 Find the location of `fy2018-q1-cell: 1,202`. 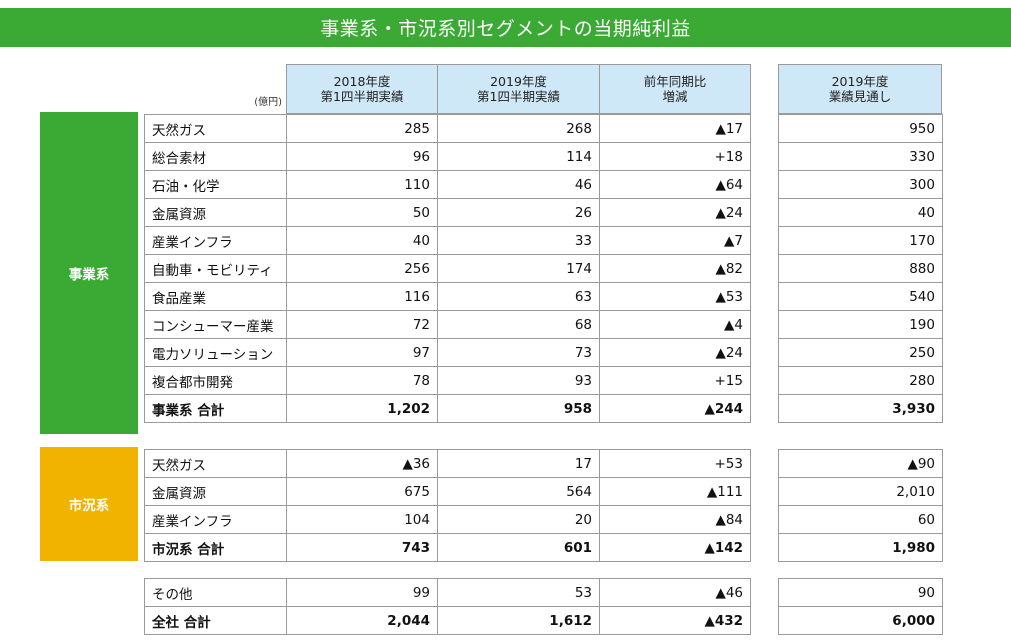

fy2018-q1-cell: 1,202 is located at coordinates (362, 408).